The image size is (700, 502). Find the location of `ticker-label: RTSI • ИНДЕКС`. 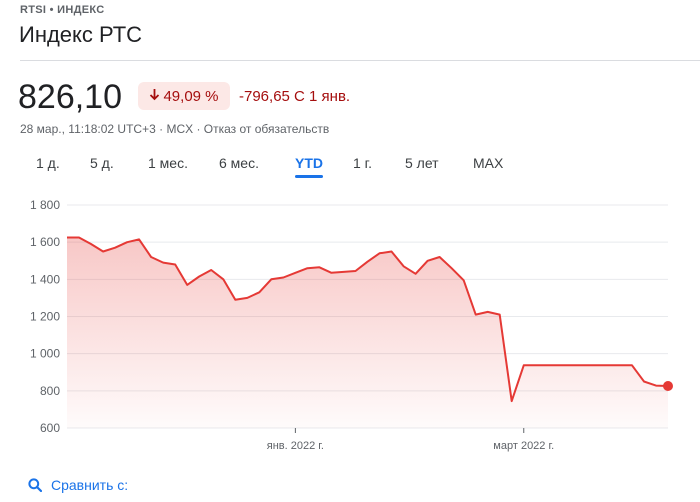

ticker-label: RTSI • ИНДЕКС is located at coordinates (62, 10).